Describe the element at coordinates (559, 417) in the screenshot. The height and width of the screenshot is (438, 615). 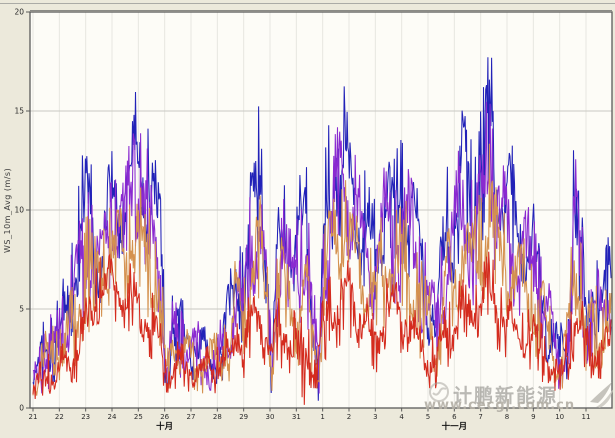
I see `x-tick-label: 10` at that location.